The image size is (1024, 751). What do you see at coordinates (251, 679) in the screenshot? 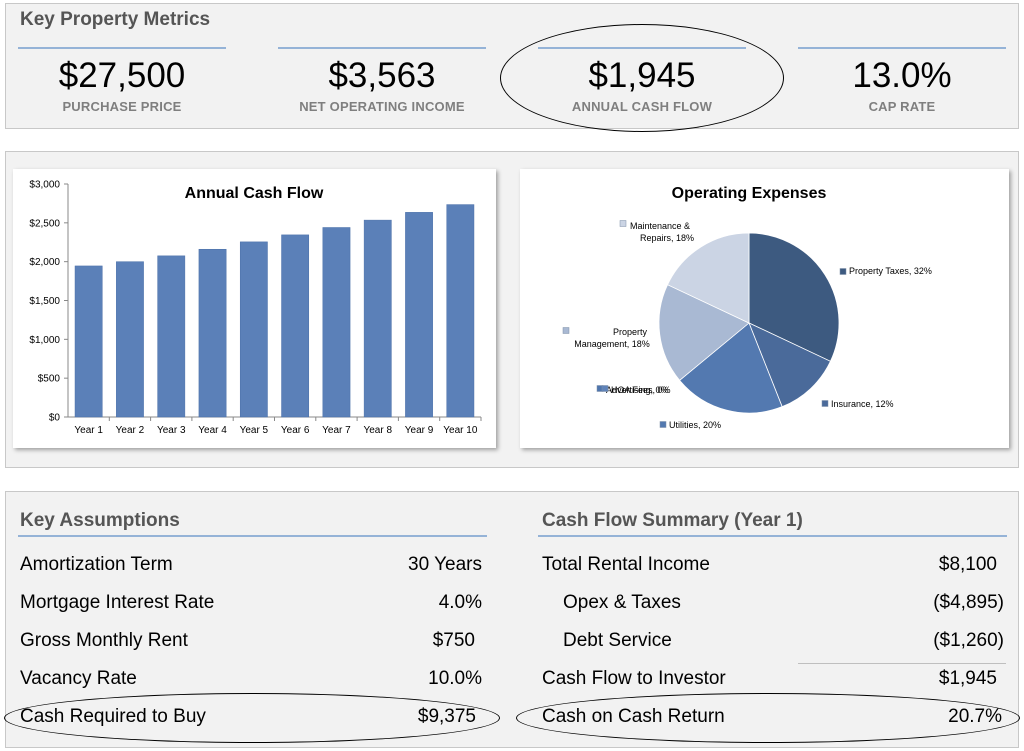
I see `assumption-row: Vacancy Rate 10.0%` at bounding box center [251, 679].